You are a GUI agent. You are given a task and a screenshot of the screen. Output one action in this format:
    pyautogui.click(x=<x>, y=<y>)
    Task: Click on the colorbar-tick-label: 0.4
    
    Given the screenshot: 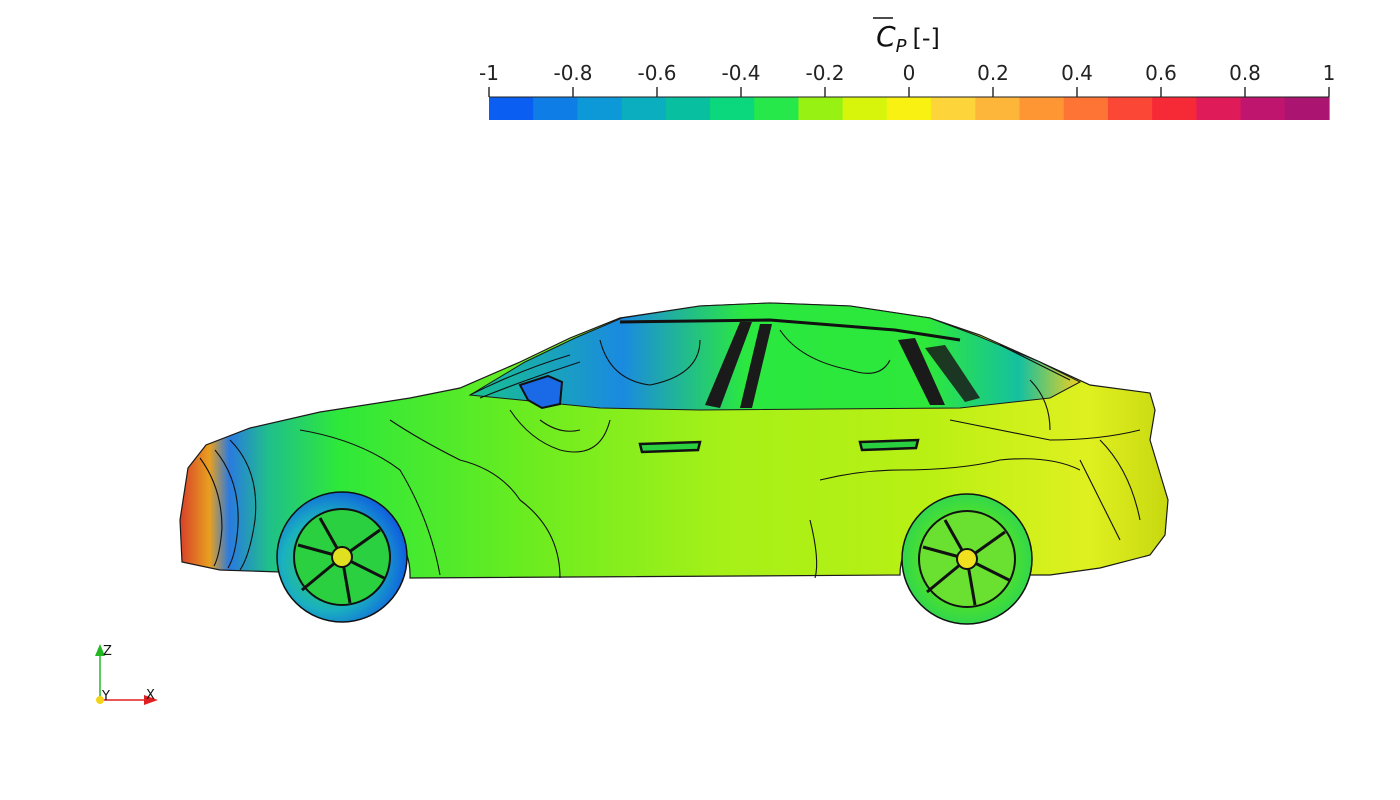 What is the action you would take?
    pyautogui.click(x=1077, y=73)
    